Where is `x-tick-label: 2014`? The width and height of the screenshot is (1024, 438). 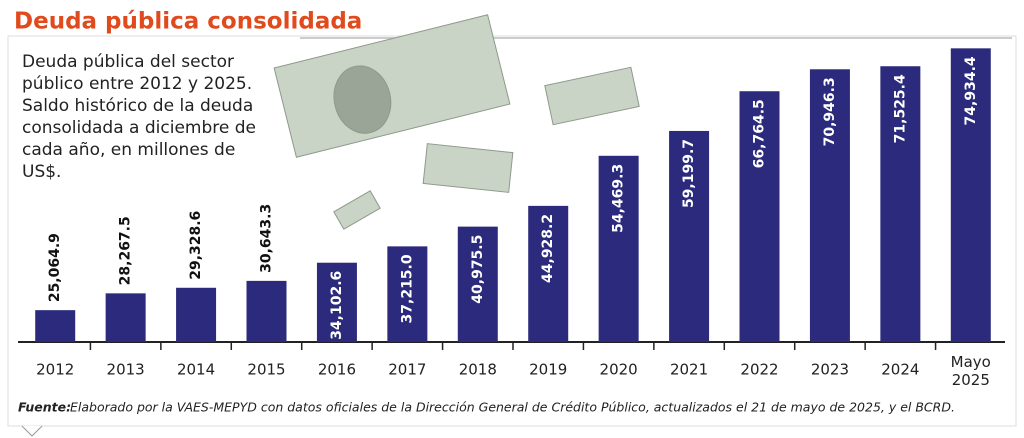
x-tick-label: 2014 is located at coordinates (196, 370).